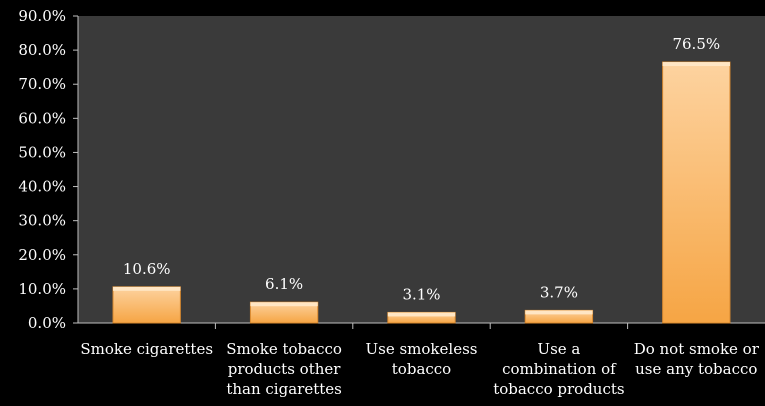 Image resolution: width=765 pixels, height=406 pixels. Describe the element at coordinates (146, 349) in the screenshot. I see `category-label: Smoke cigarettes` at that location.